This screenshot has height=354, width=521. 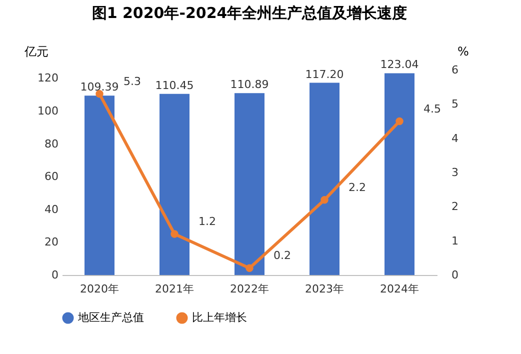 What do you see at coordinates (219, 317) in the screenshot?
I see `legend-label: 比上年增长` at bounding box center [219, 317].